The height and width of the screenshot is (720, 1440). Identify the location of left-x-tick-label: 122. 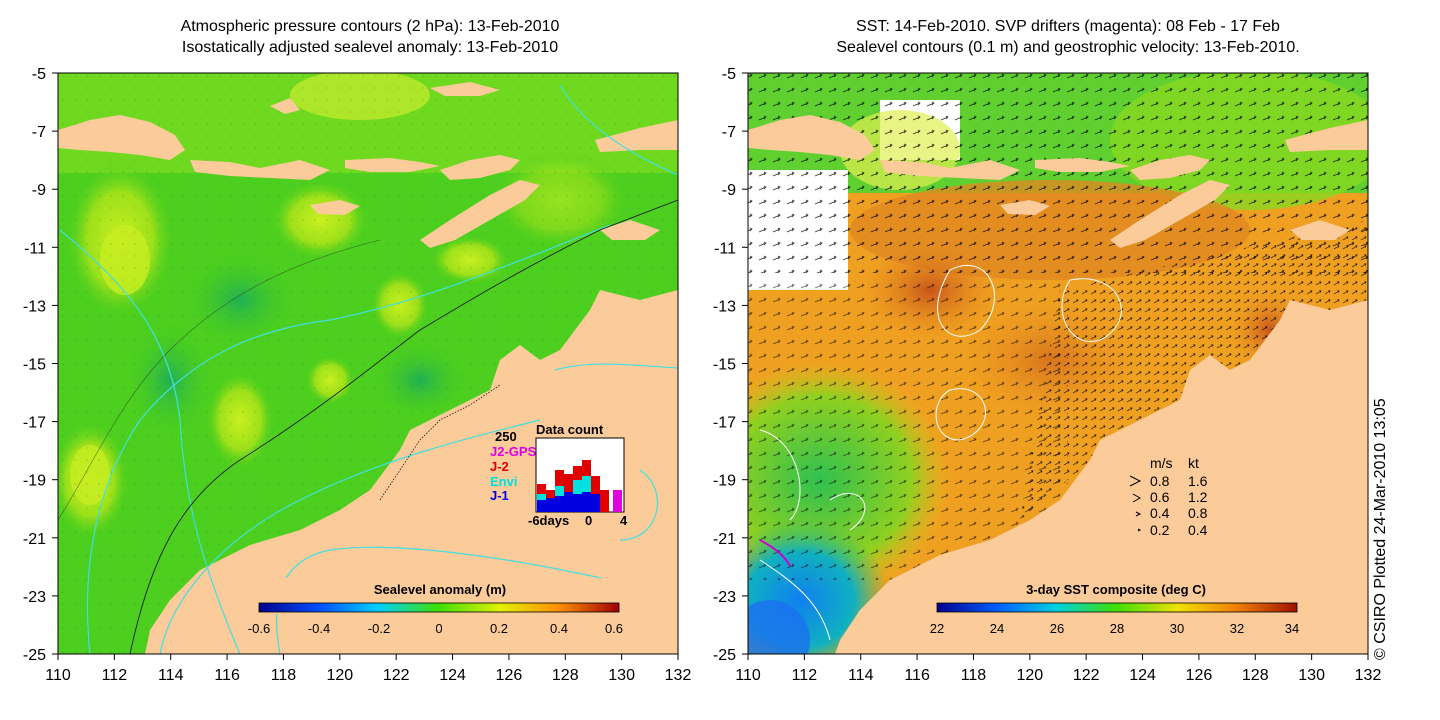
(396, 675).